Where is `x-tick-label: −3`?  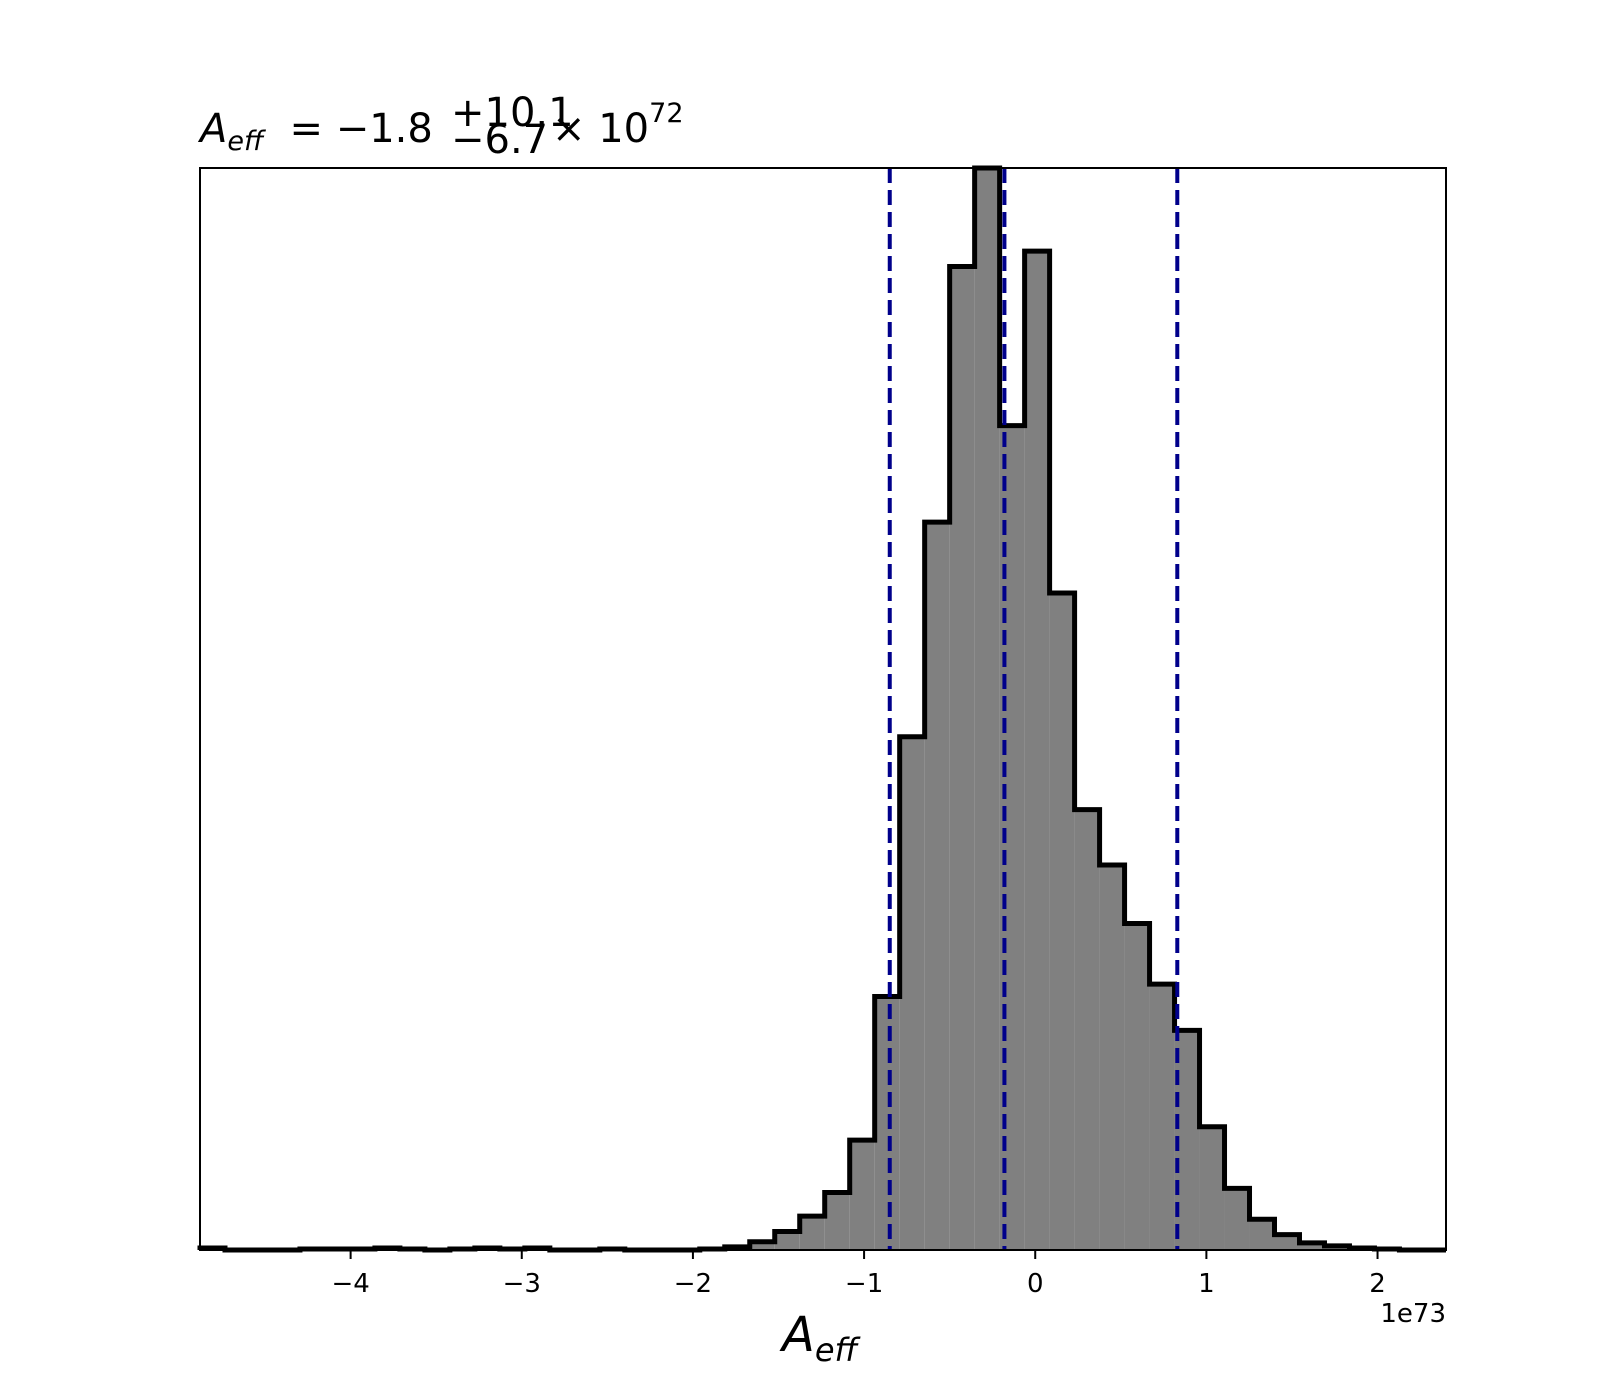 x-tick-label: −3 is located at coordinates (522, 1284).